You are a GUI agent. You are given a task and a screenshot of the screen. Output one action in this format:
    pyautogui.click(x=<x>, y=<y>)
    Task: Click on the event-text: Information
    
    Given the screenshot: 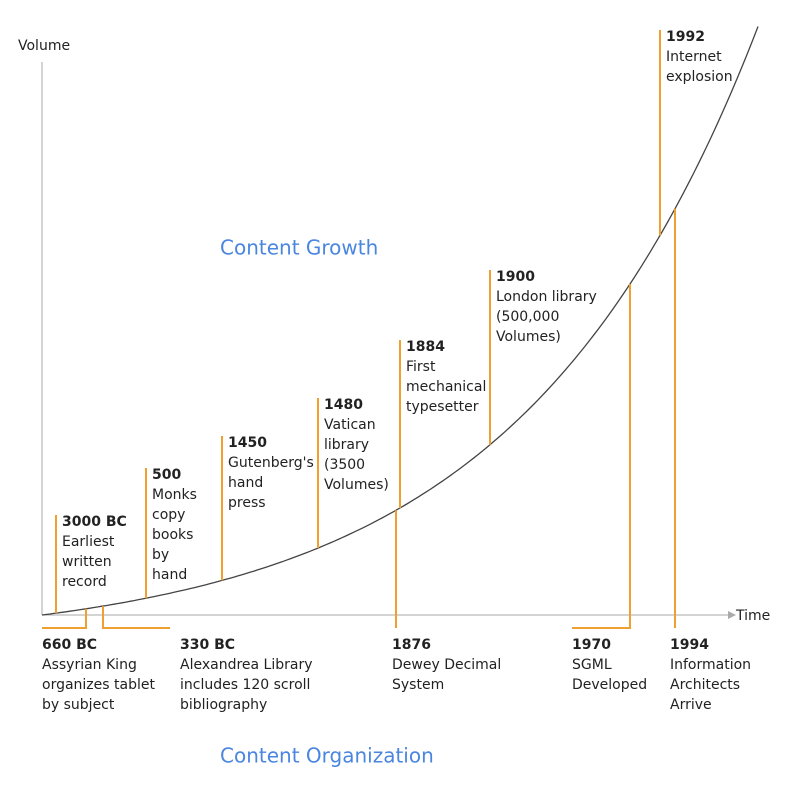 What is the action you would take?
    pyautogui.click(x=710, y=665)
    